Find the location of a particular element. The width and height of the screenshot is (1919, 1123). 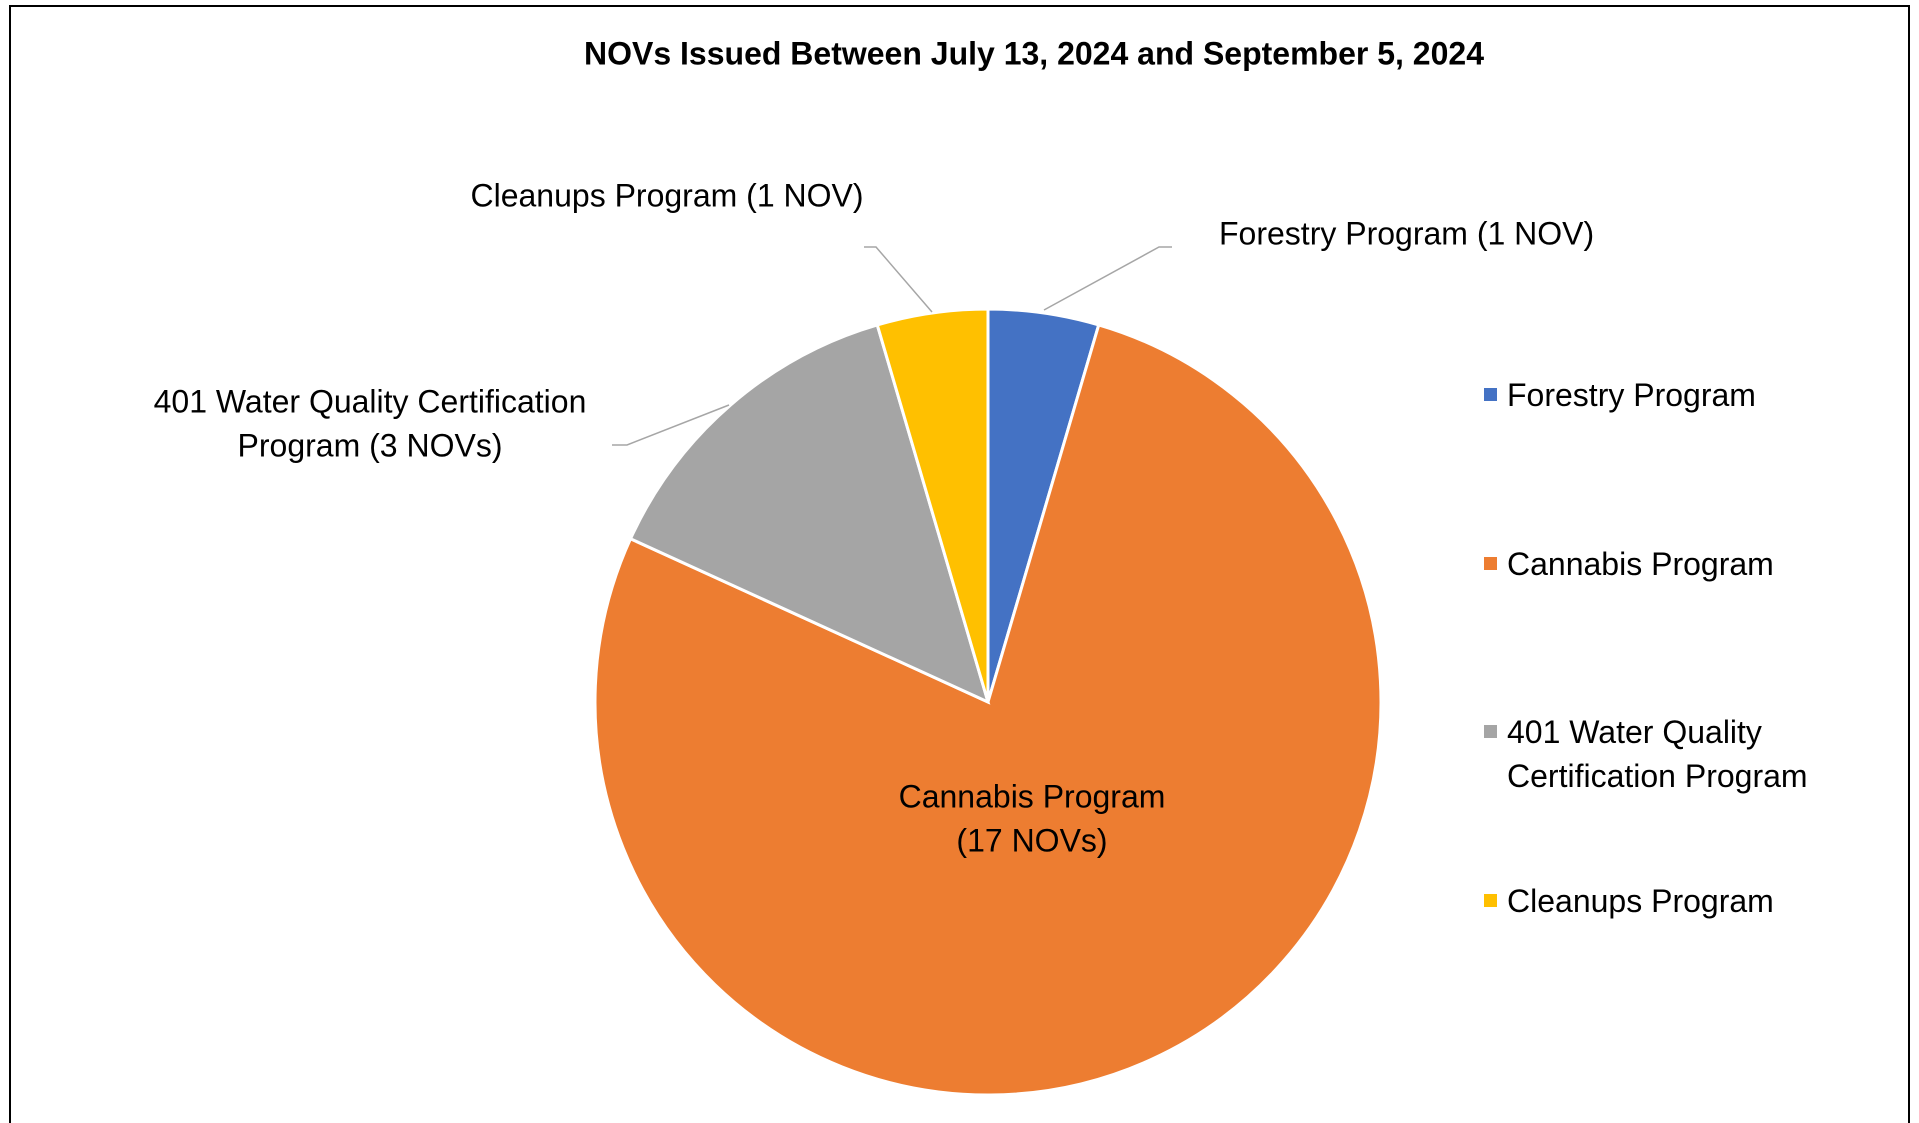

legend-item: Cannabis Program is located at coordinates (1679, 564).